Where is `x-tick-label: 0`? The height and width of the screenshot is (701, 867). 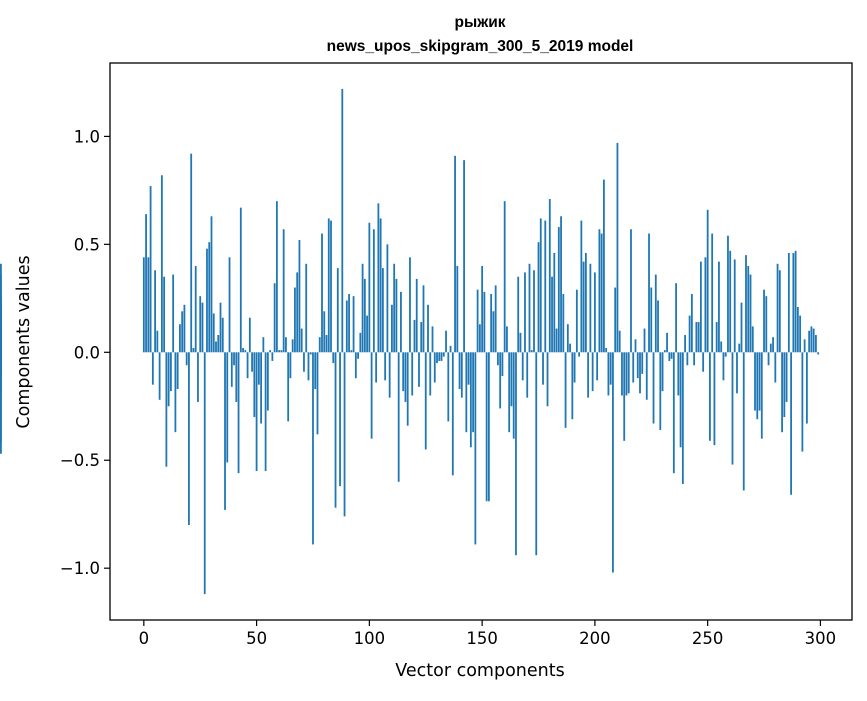
x-tick-label: 0 is located at coordinates (144, 638).